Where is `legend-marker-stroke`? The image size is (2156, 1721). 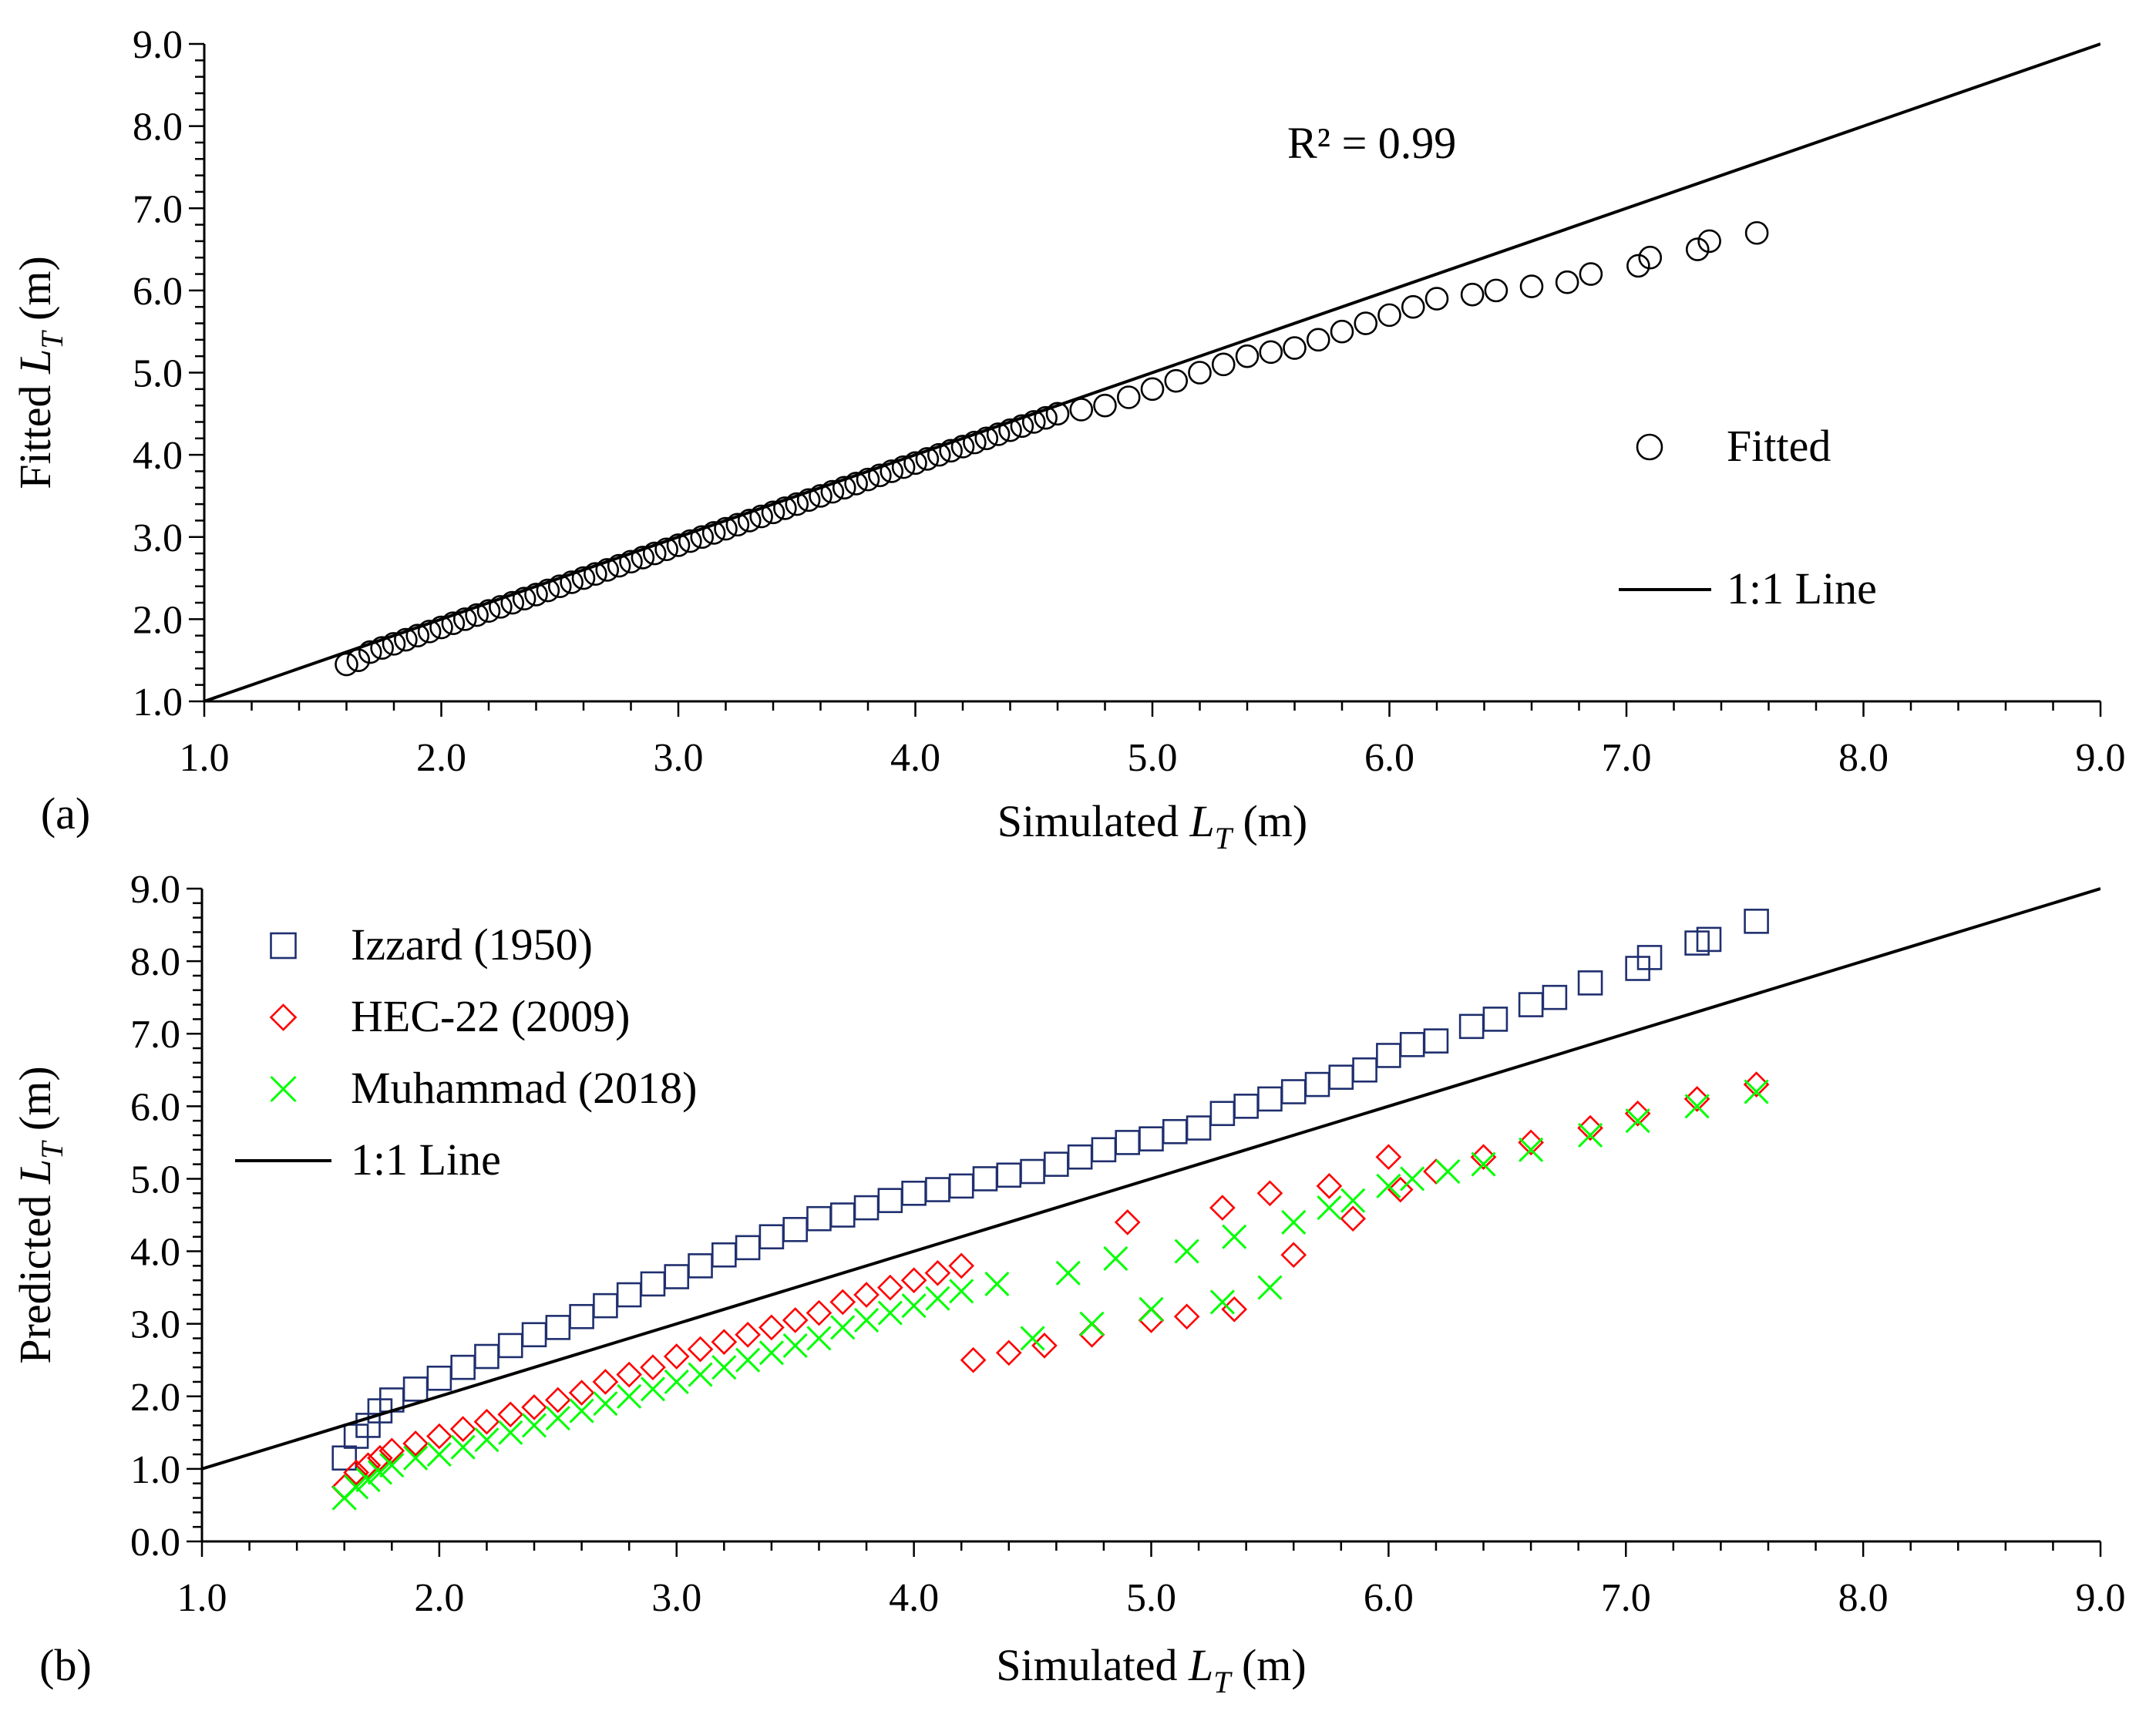 legend-marker-stroke is located at coordinates (283, 1089).